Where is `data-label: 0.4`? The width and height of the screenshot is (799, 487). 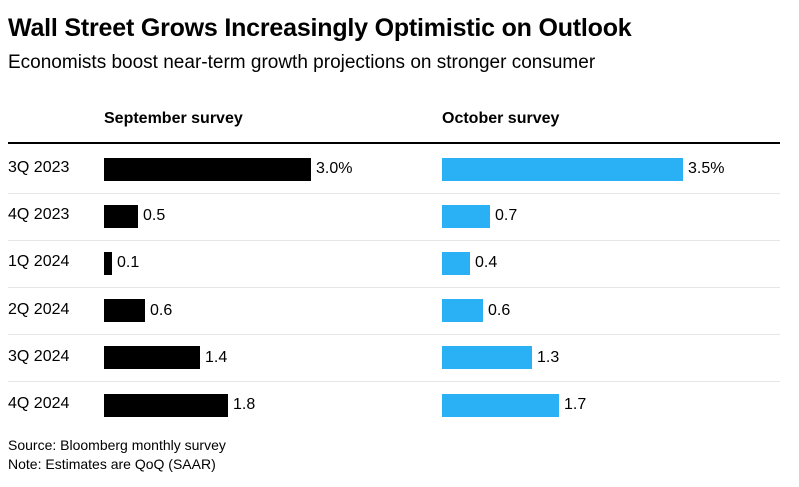
data-label: 0.4 is located at coordinates (486, 263).